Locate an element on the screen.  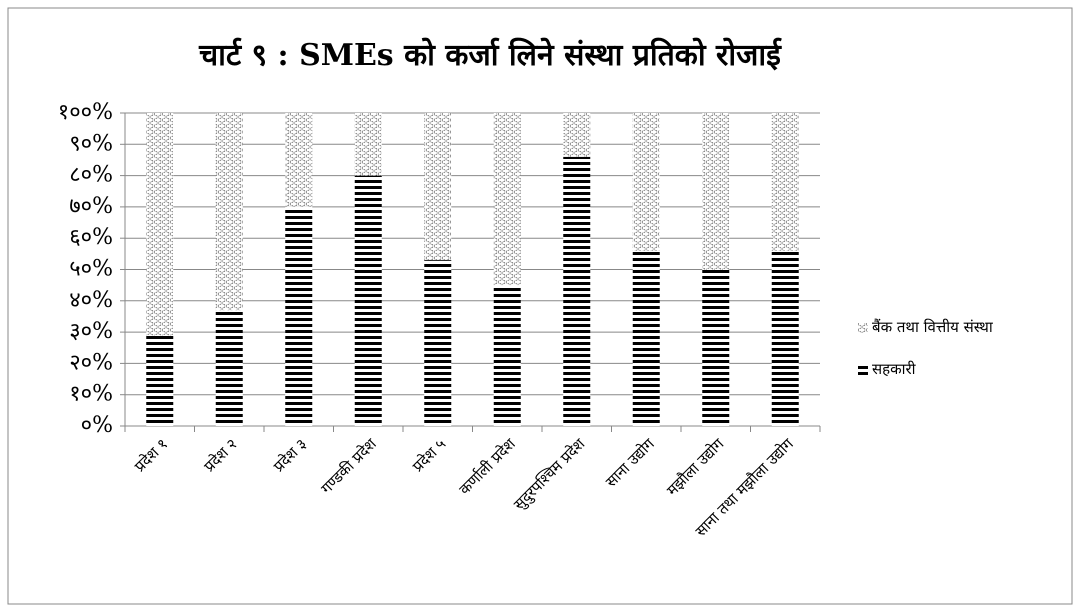
y-tick-label: १००% is located at coordinates (85, 112).